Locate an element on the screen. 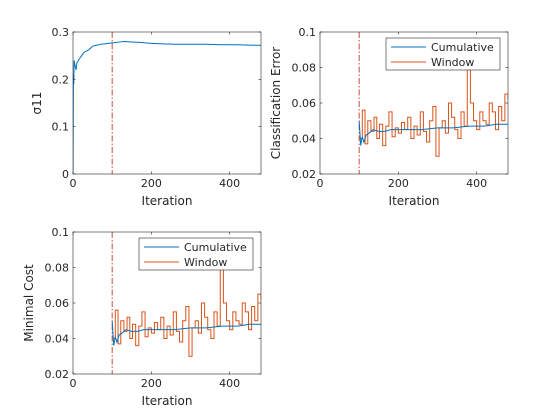 This screenshot has width=560, height=420. plot-area is located at coordinates (167, 103).